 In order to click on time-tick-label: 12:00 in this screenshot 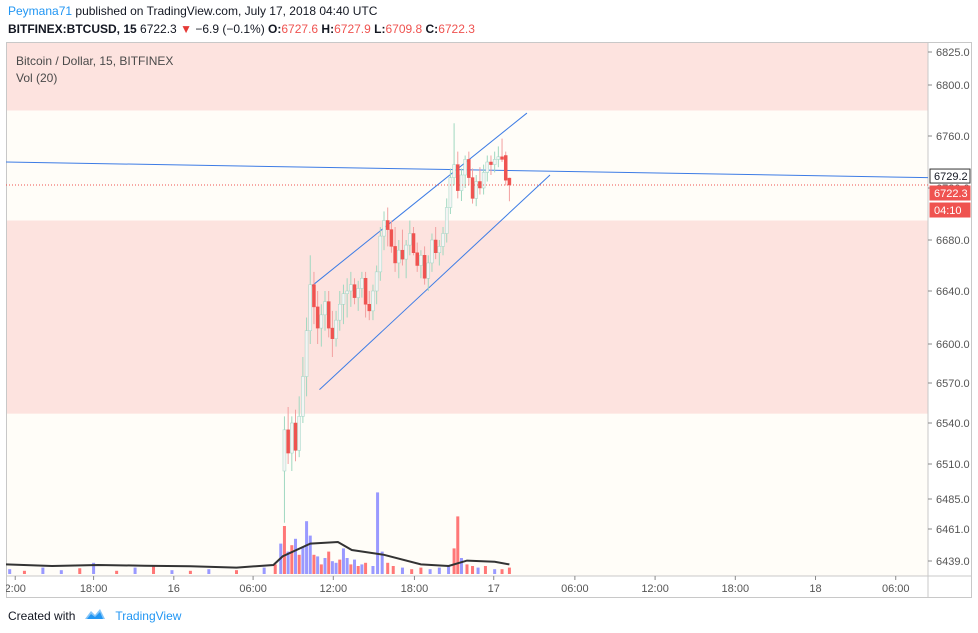, I will do `click(655, 589)`.